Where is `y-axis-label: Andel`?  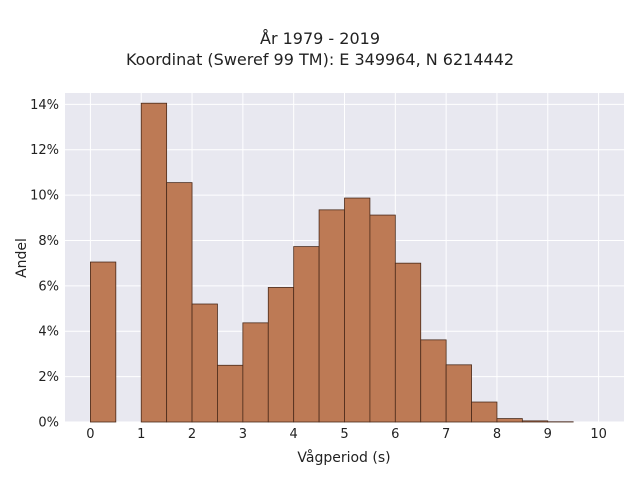
y-axis-label: Andel is located at coordinates (22, 258).